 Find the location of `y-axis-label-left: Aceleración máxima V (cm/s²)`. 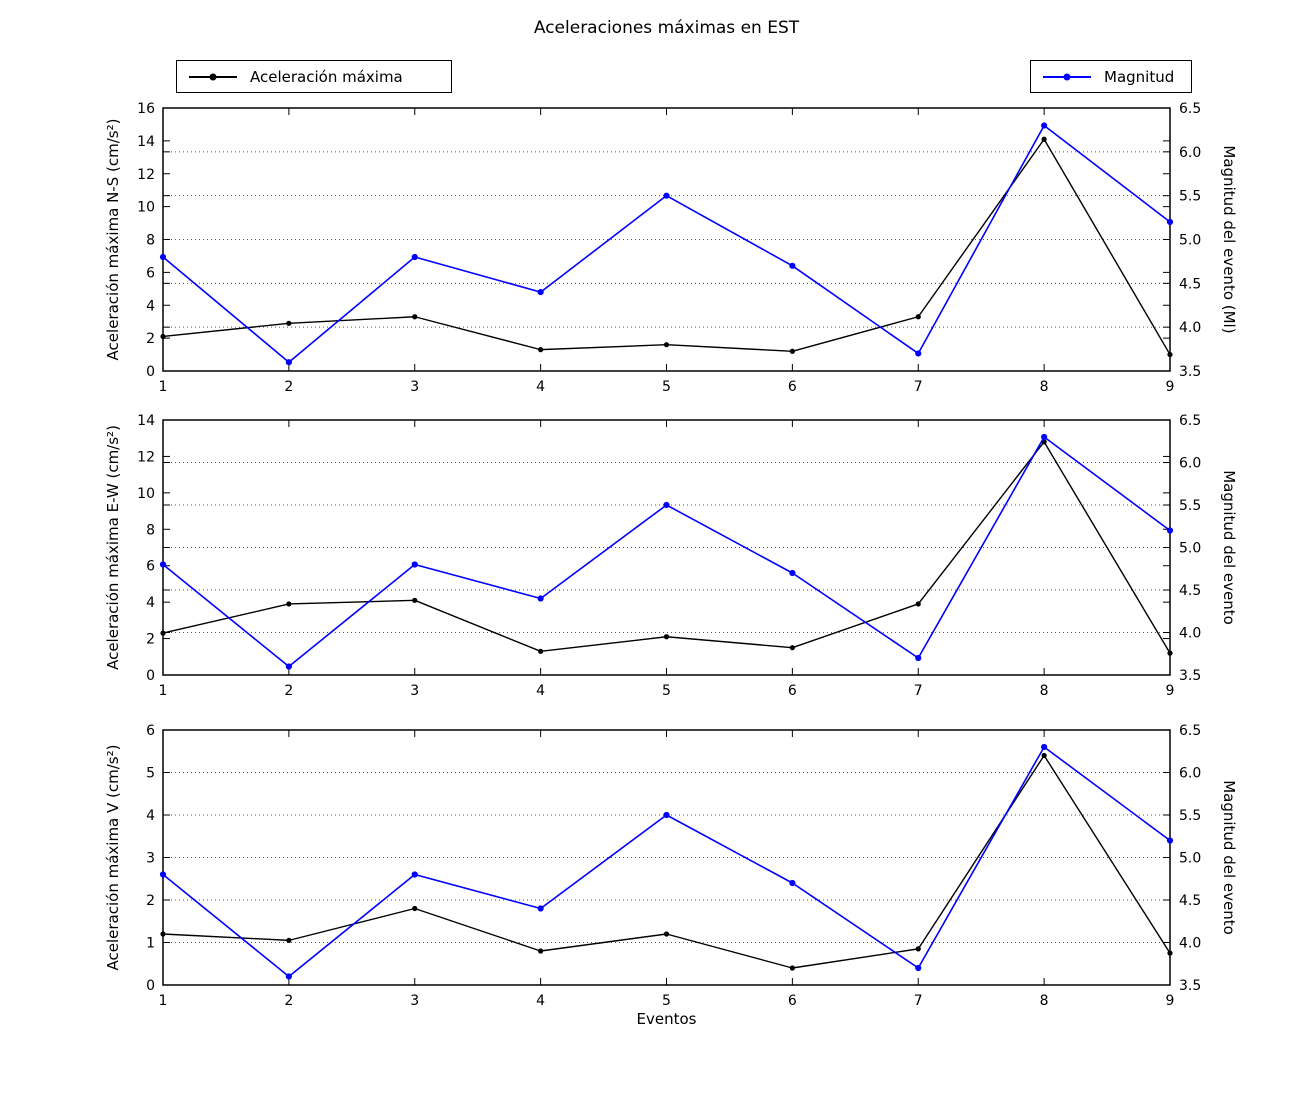

y-axis-label-left: Aceleración máxima V (cm/s²) is located at coordinates (113, 858).